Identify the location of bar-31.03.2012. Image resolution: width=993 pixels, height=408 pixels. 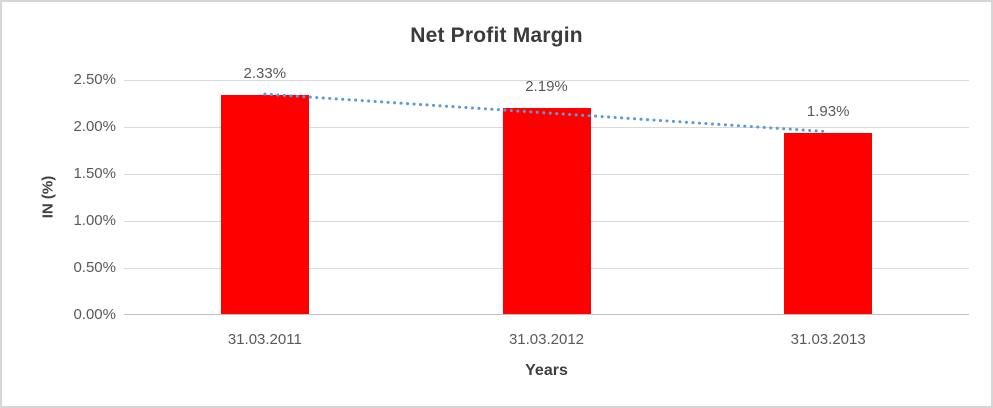
(546, 211).